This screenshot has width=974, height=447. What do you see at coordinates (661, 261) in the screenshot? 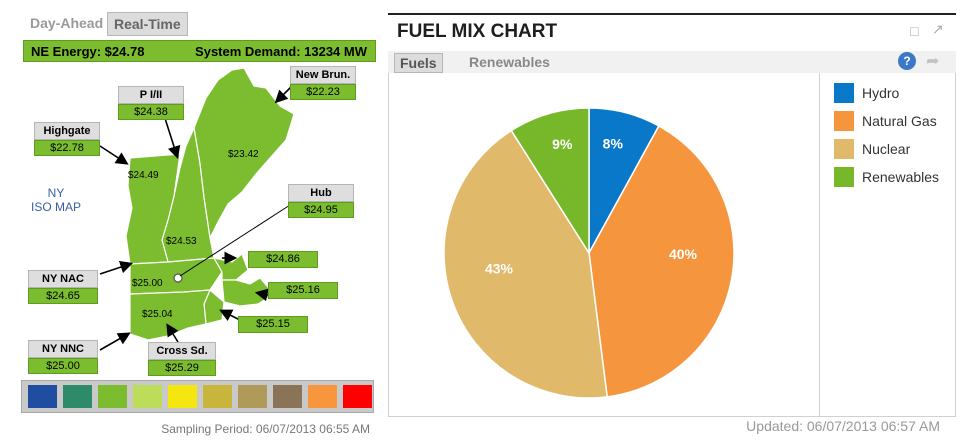
I see `pie-slice-natural-gas` at bounding box center [661, 261].